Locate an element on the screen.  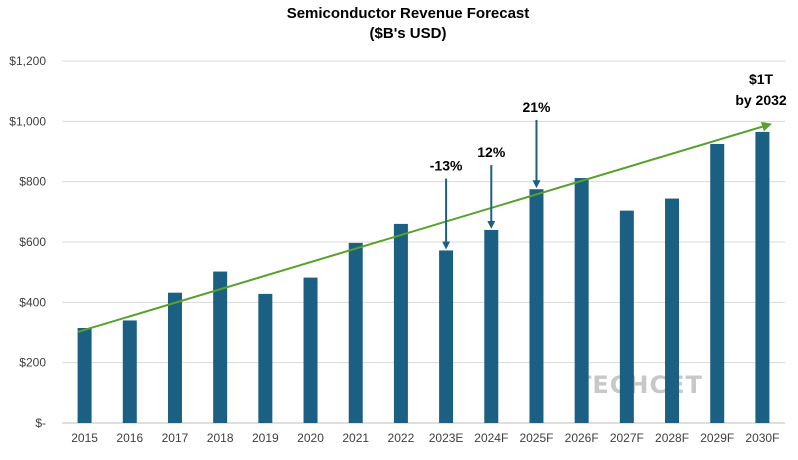
bar-2020 is located at coordinates (310, 350).